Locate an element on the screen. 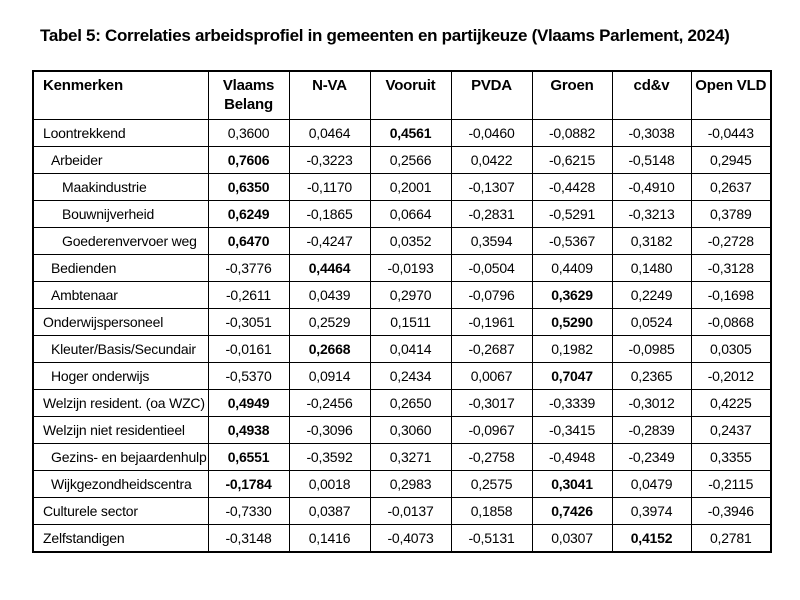  row-label: Maakindustrie is located at coordinates (120, 186).